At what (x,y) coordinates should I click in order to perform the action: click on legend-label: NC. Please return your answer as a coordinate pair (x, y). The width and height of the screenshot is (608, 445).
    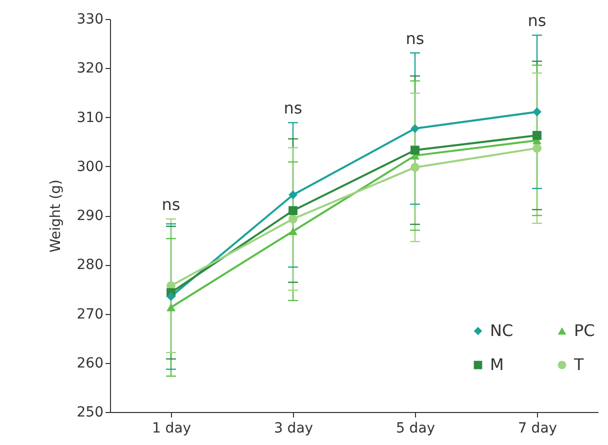
    Looking at the image, I should click on (502, 330).